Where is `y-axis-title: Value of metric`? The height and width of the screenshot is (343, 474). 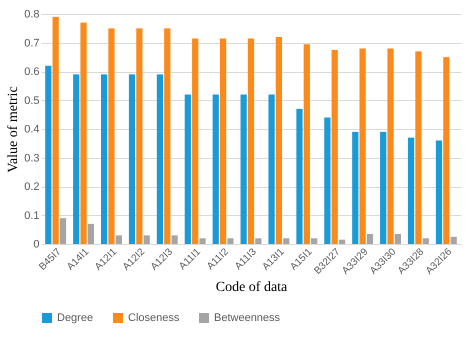 y-axis-title: Value of metric is located at coordinates (14, 129).